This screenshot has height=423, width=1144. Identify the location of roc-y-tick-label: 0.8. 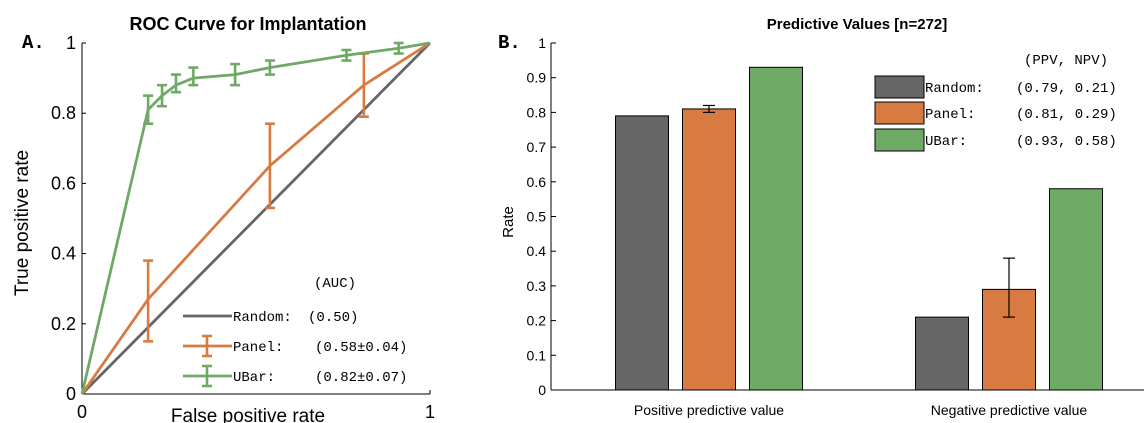
(63, 113).